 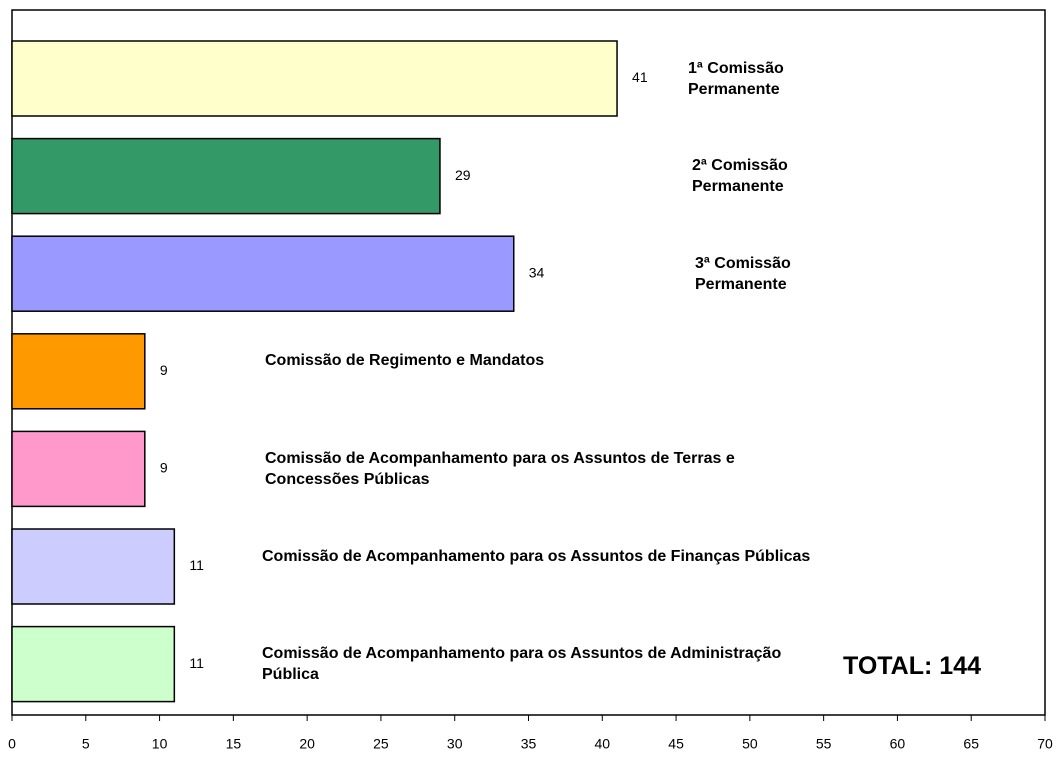 What do you see at coordinates (640, 77) in the screenshot?
I see `value-label: 41` at bounding box center [640, 77].